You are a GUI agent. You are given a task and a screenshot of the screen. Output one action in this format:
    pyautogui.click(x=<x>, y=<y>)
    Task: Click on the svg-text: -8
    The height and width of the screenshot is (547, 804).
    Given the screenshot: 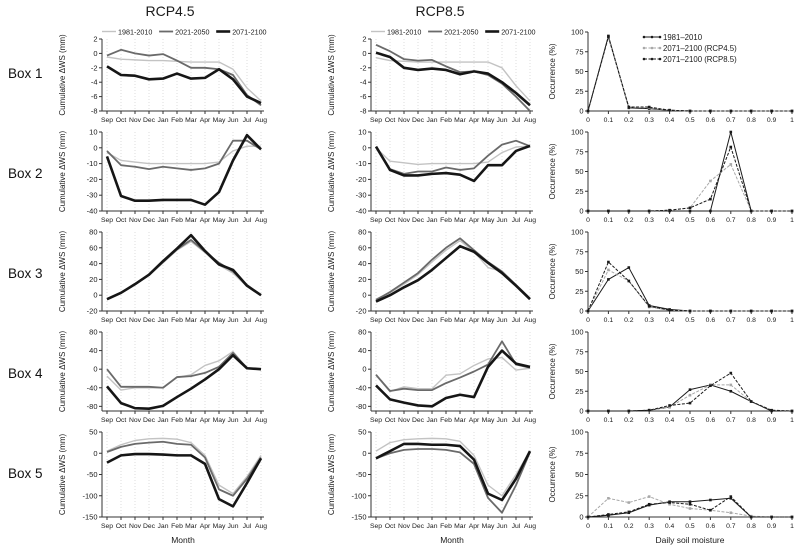 What is the action you would take?
    pyautogui.click(x=94, y=111)
    